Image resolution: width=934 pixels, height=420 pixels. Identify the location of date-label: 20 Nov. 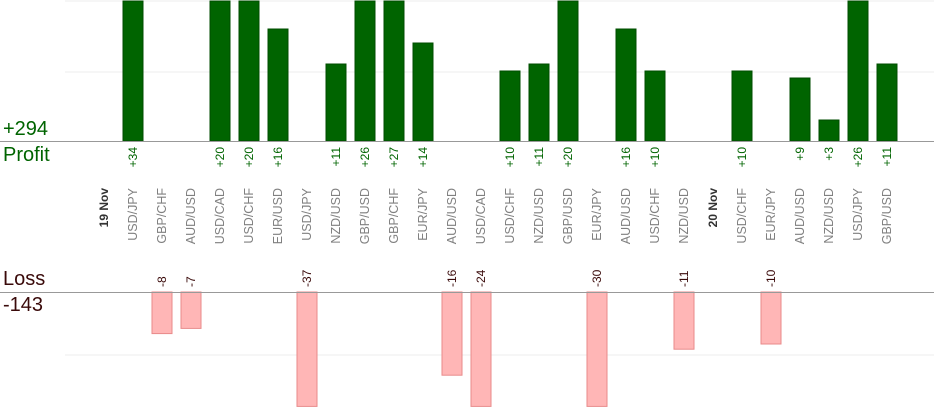
(713, 208).